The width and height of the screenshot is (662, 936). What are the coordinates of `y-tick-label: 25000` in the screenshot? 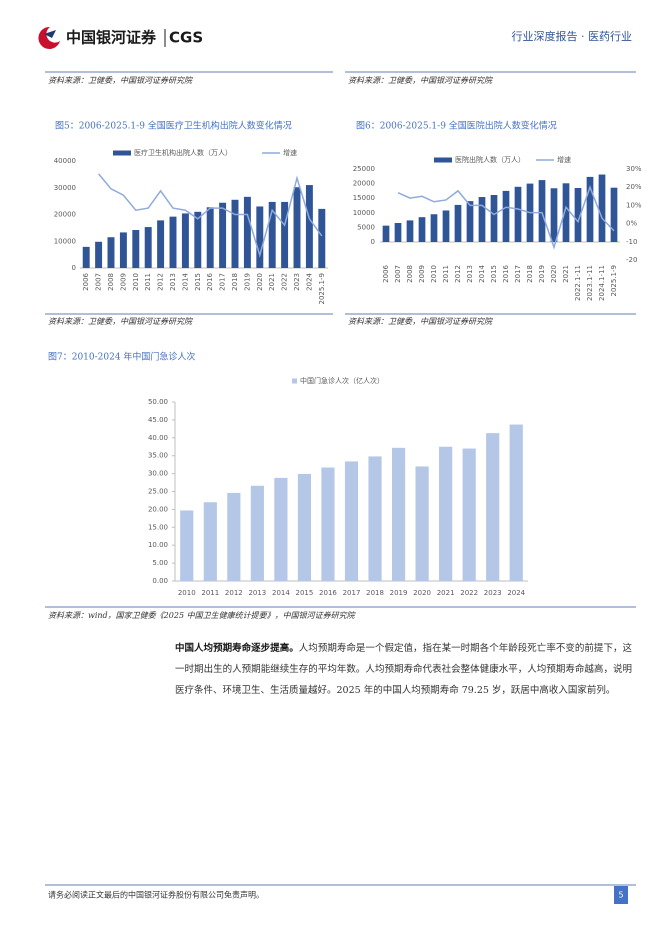 It's located at (364, 169).